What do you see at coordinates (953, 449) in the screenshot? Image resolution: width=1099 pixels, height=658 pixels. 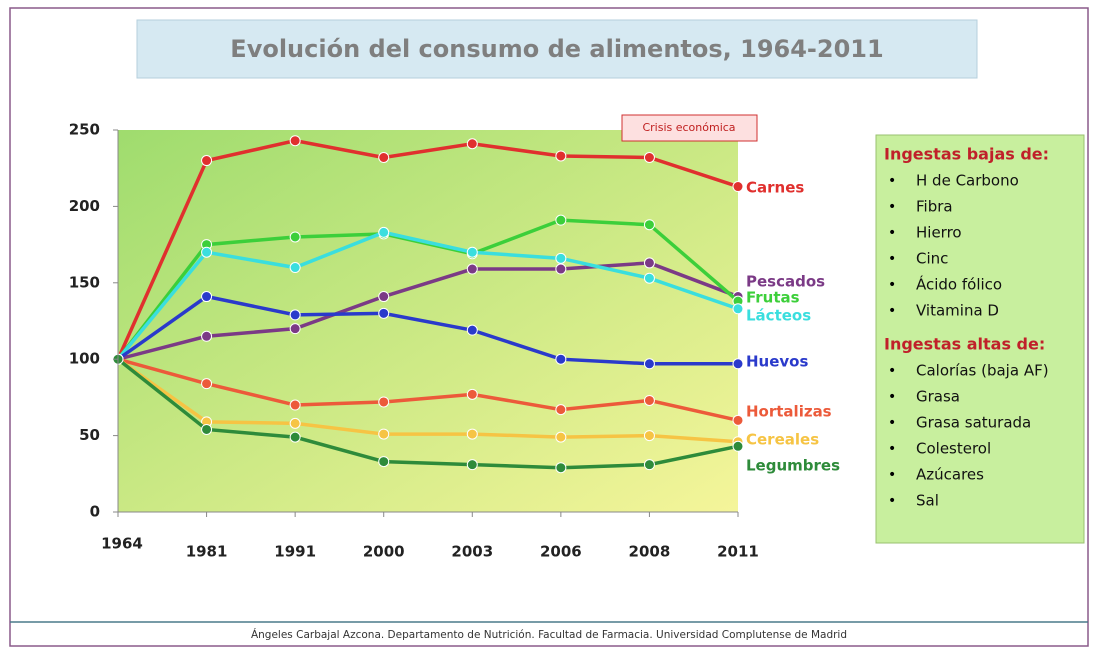 I see `side-item: Colesterol` at bounding box center [953, 449].